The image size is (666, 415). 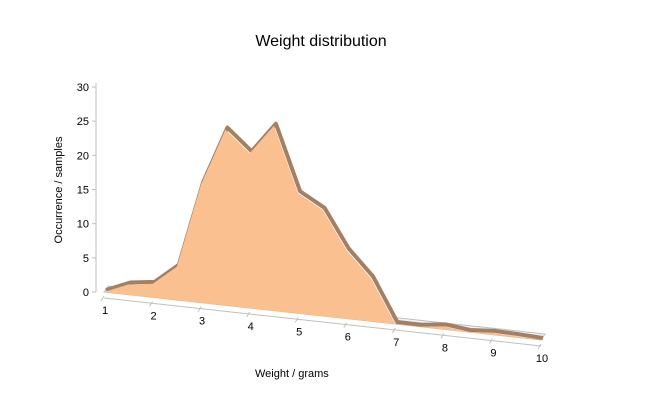 I want to click on x-tick-label-0: 1, so click(x=105, y=311).